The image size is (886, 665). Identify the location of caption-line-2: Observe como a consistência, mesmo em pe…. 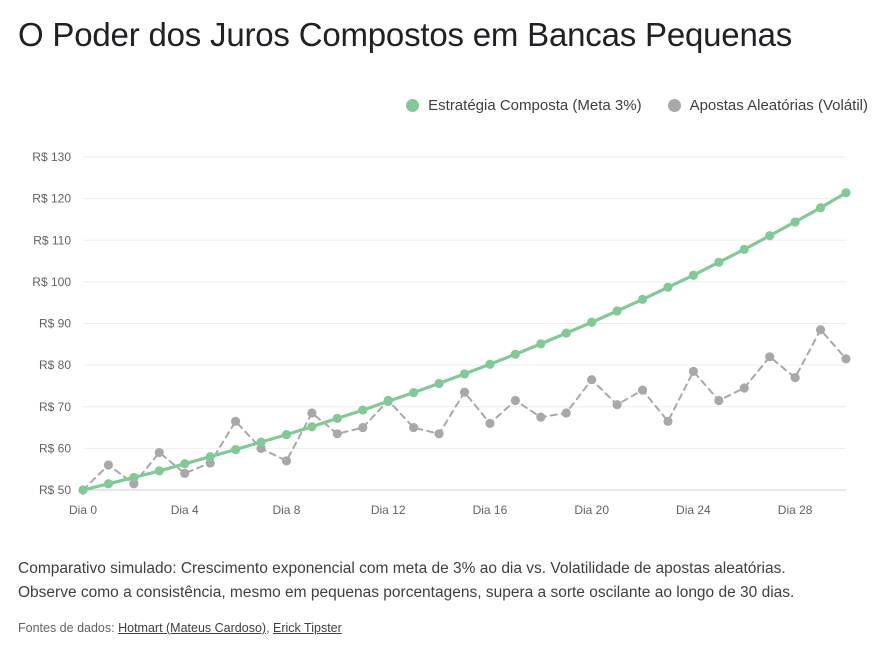
(406, 592).